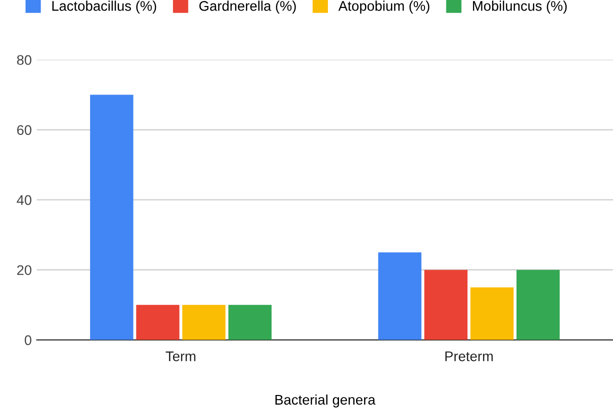 Image resolution: width=613 pixels, height=412 pixels. What do you see at coordinates (181, 357) in the screenshot?
I see `x-tick-label: Term` at bounding box center [181, 357].